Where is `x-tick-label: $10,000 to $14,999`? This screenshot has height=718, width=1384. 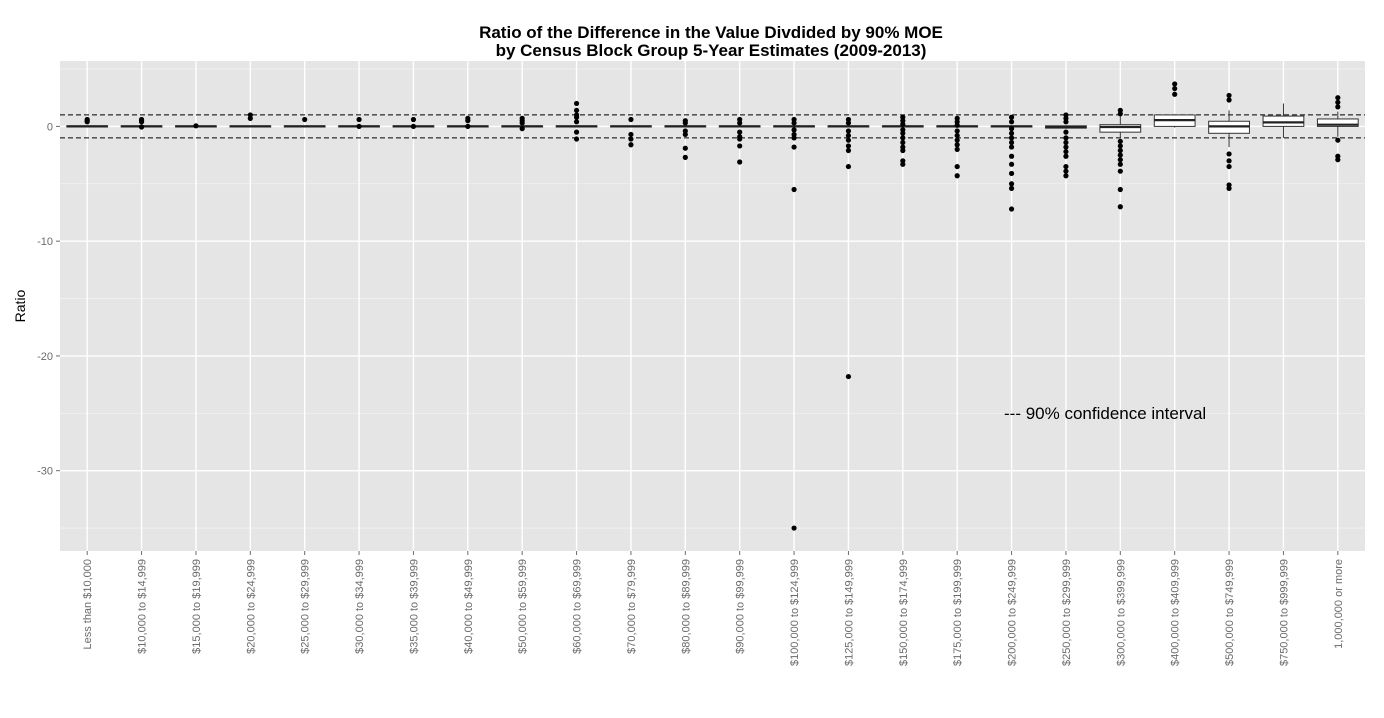
x-tick-label: $10,000 to $14,999 is located at coordinates (143, 606).